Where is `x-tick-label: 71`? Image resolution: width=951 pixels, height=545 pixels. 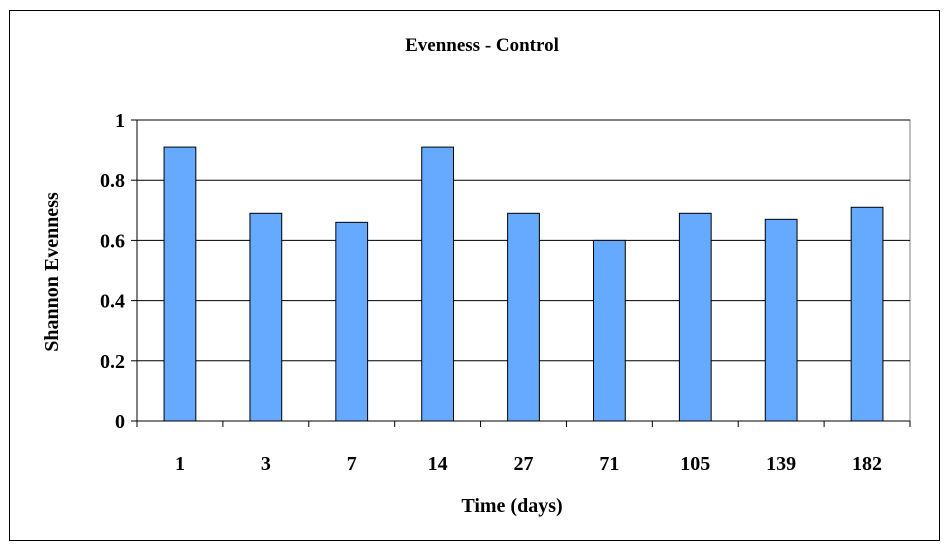 x-tick-label: 71 is located at coordinates (609, 464).